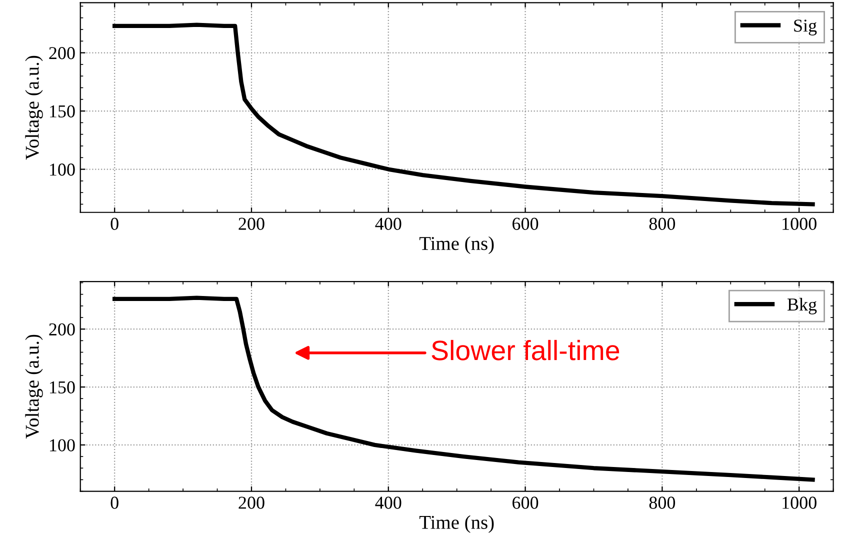 The width and height of the screenshot is (846, 534). I want to click on annotation: Slower fall-time, so click(526, 350).